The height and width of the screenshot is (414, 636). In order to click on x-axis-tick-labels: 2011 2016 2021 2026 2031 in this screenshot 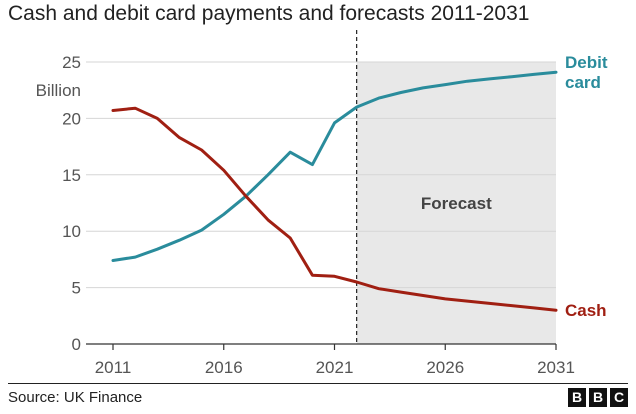, I will do `click(335, 367)`.